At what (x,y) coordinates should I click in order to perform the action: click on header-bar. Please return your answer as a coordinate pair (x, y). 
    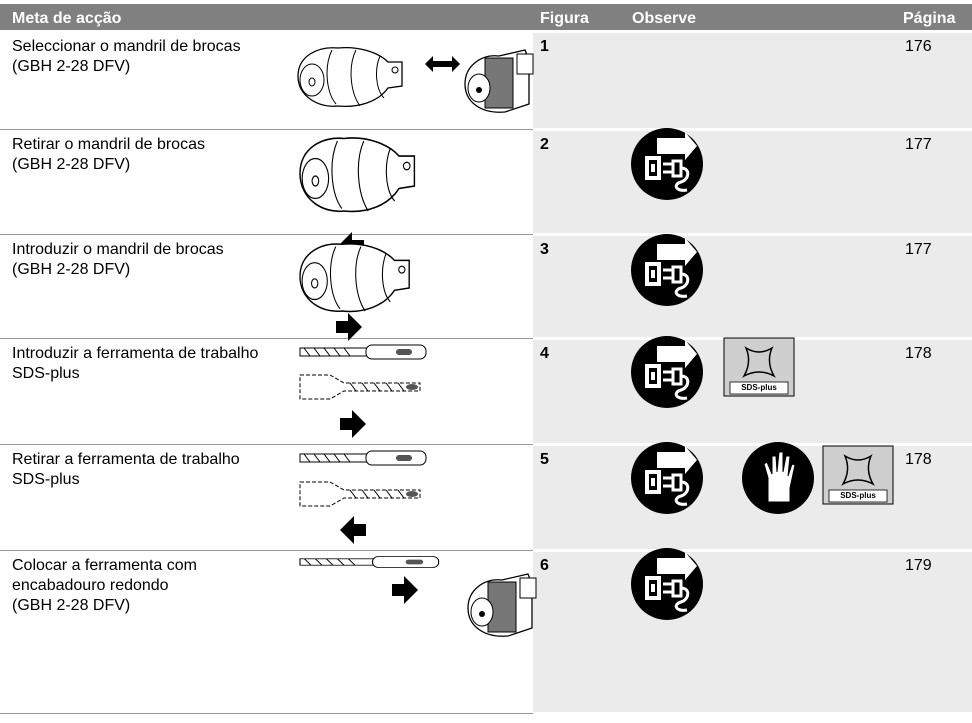
    Looking at the image, I should click on (486, 17).